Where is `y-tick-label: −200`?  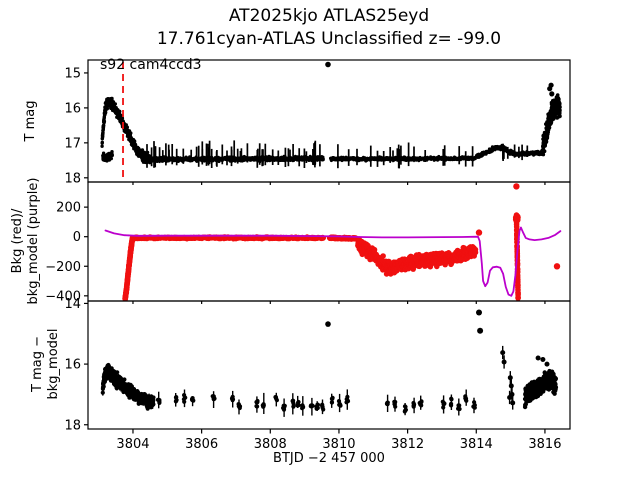 y-tick-label: −200 is located at coordinates (63, 267).